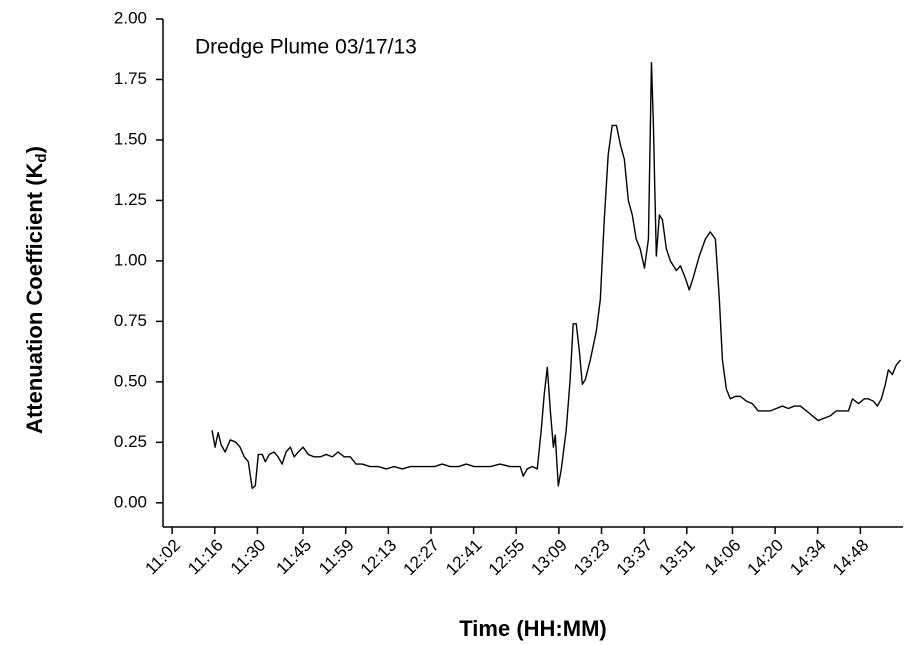 The image size is (907, 645). What do you see at coordinates (34, 297) in the screenshot?
I see `y-axis-title-main: Attenuation Coefficient (K` at bounding box center [34, 297].